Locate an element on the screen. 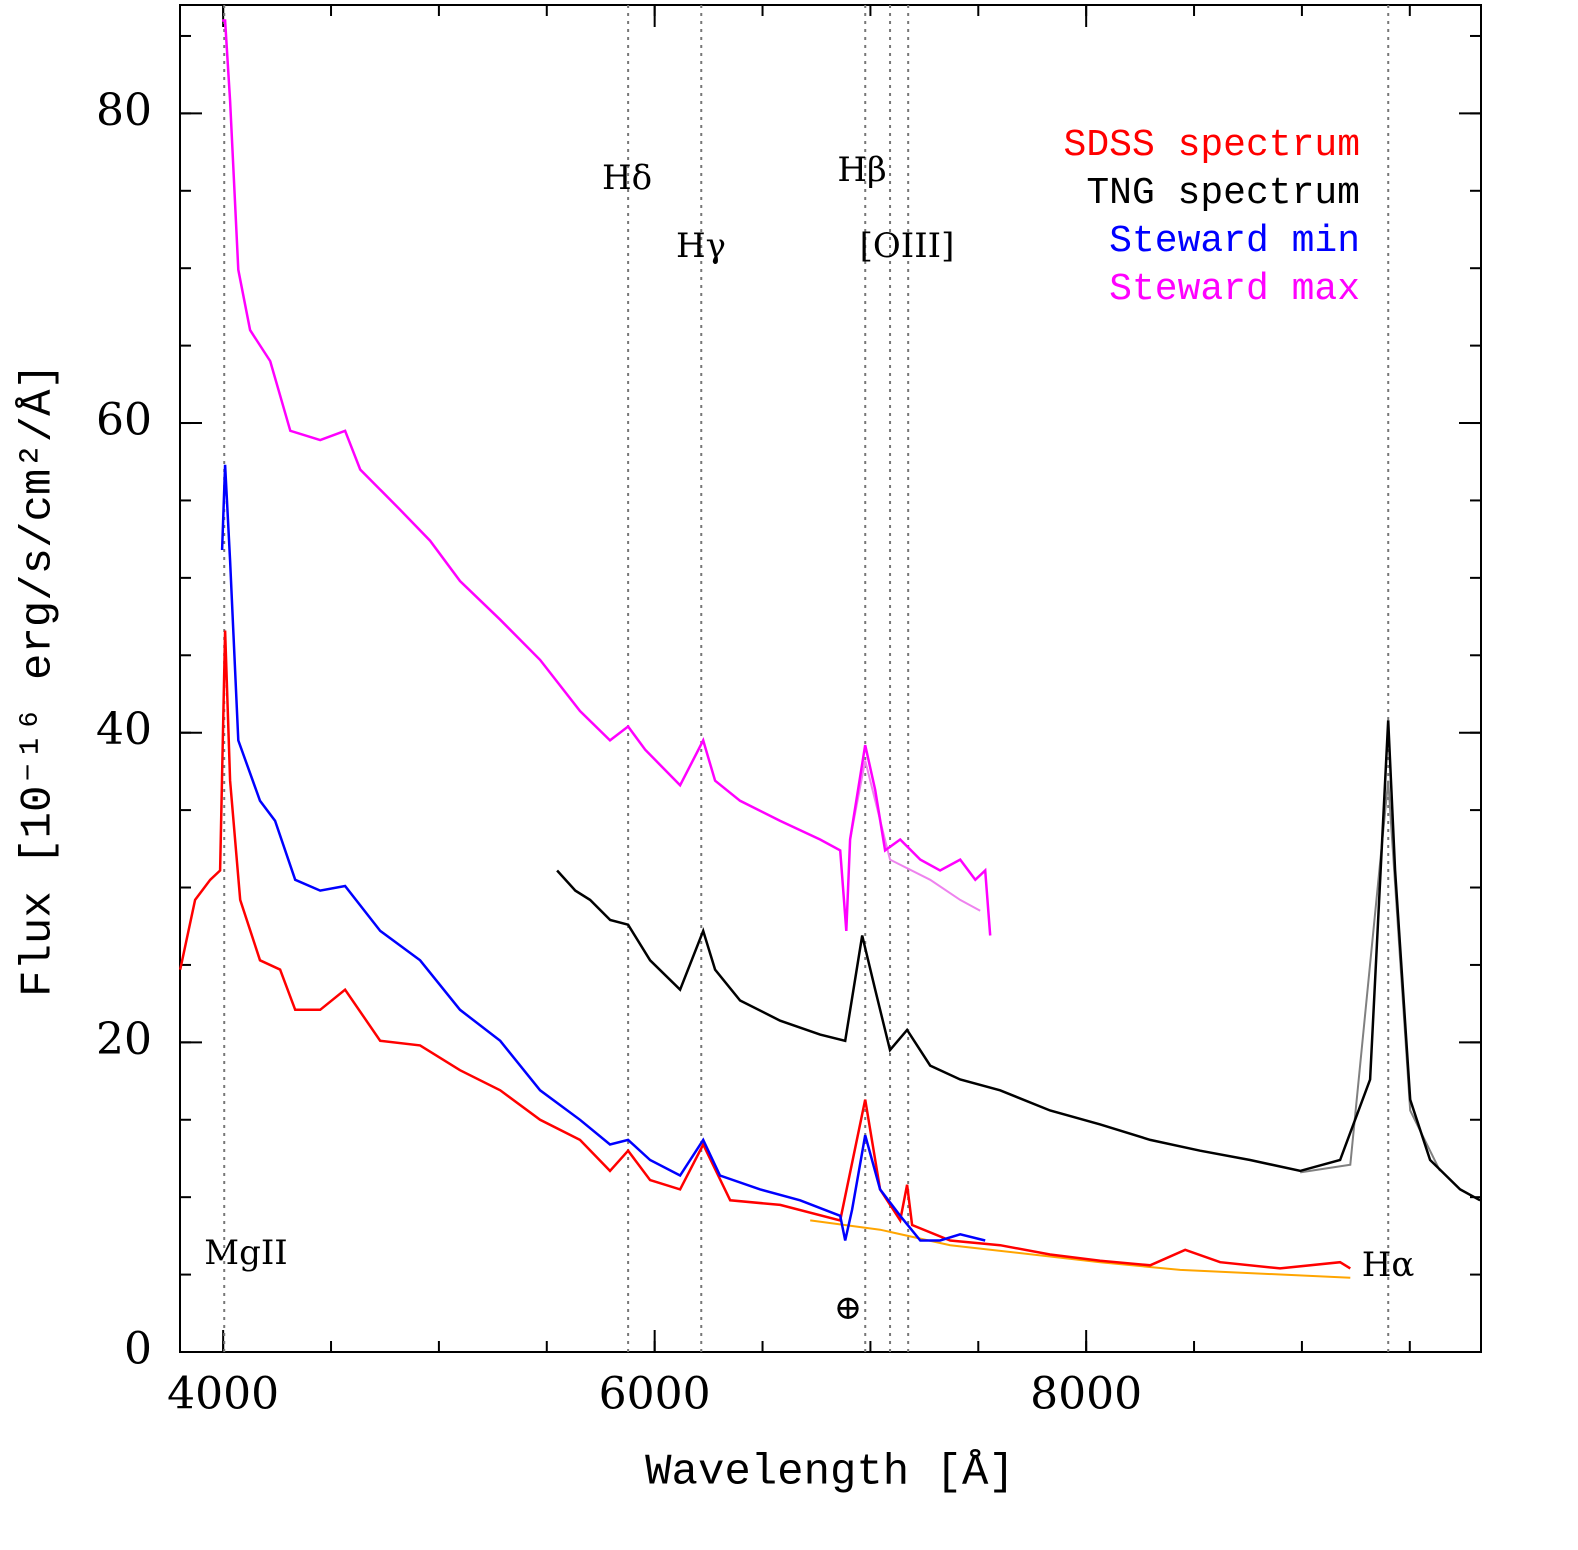  y-tick-label: 20 is located at coordinates (124, 1039).